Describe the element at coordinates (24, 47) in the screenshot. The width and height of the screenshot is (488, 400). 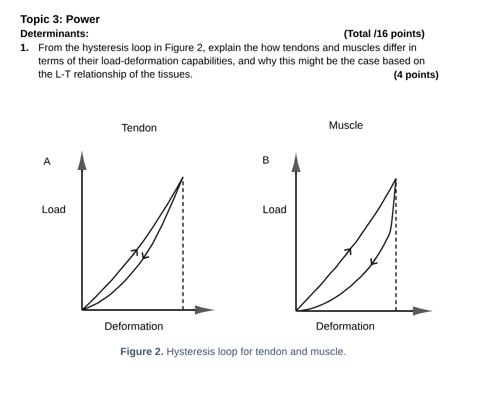
I see `text: 1.` at that location.